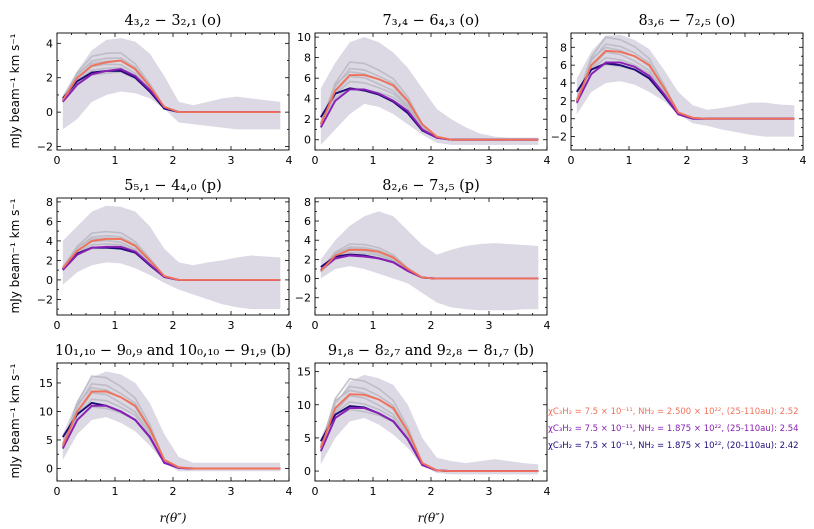  I want to click on panel-5: 0 1 2 3 4 −2 0 2 4 6 8 8₂,₆ − 7₃,₅ (p), so click(423, 255).